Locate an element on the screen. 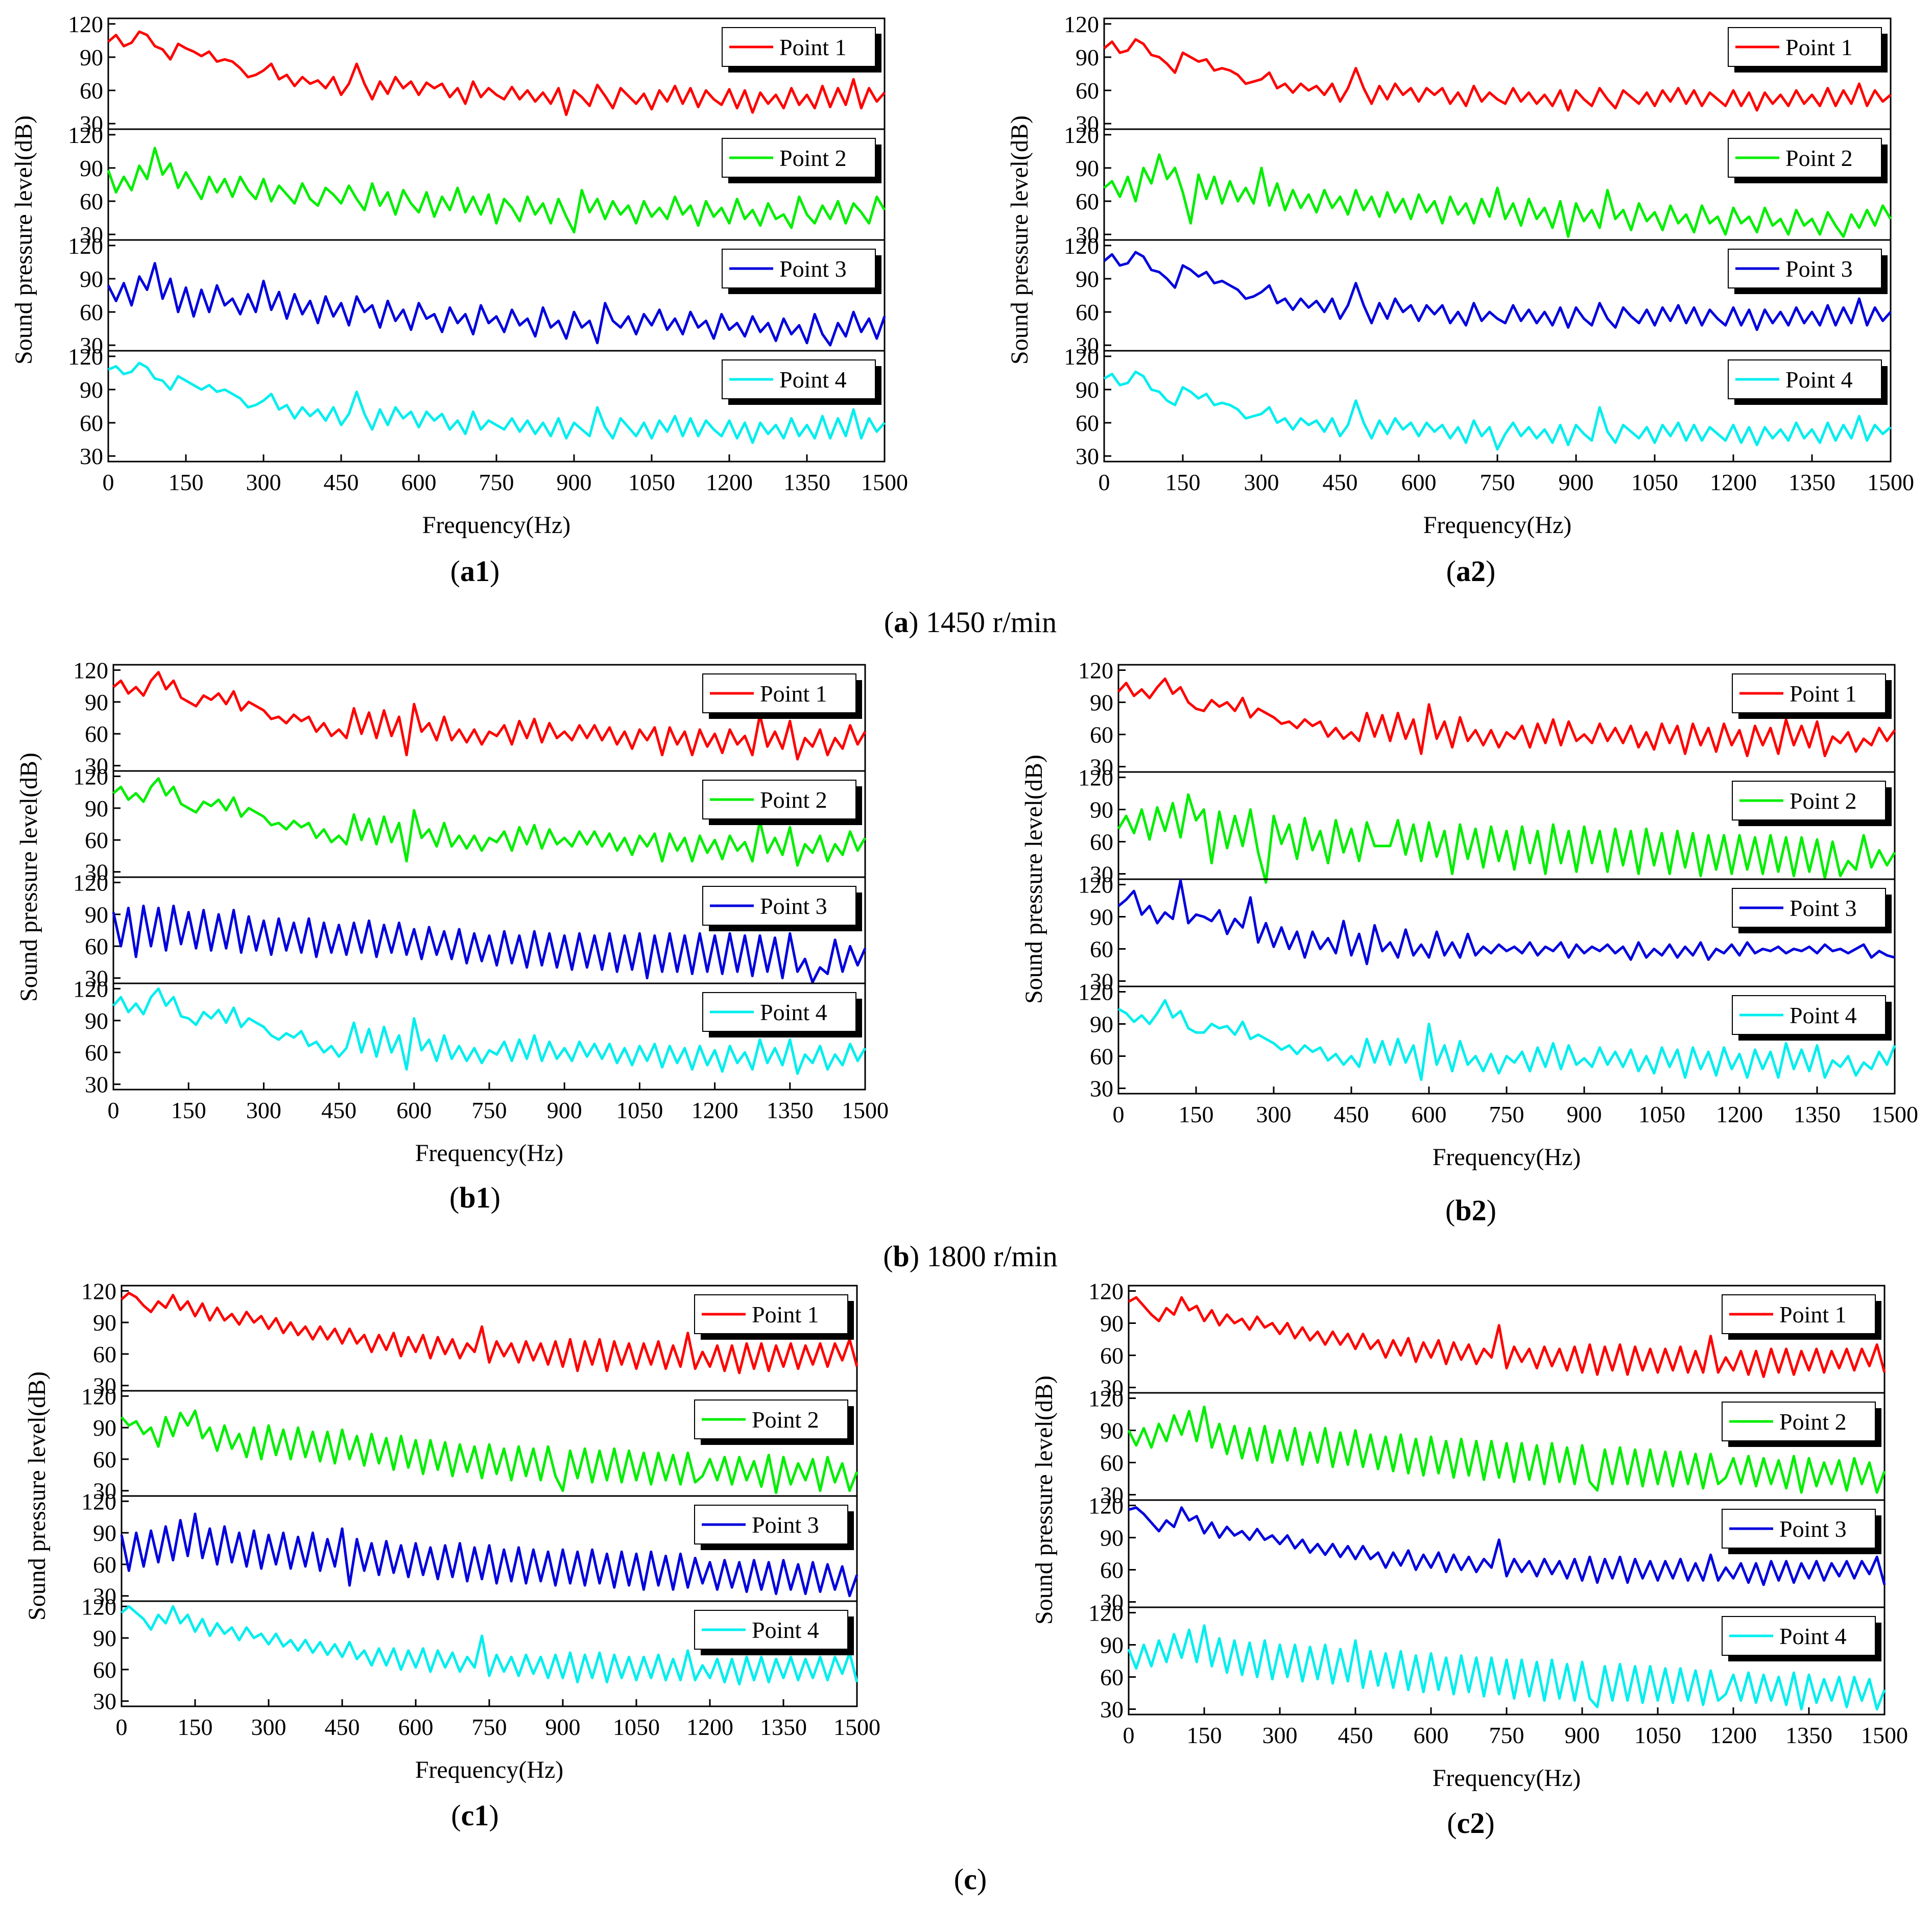  legend-box is located at coordinates (779, 1012).